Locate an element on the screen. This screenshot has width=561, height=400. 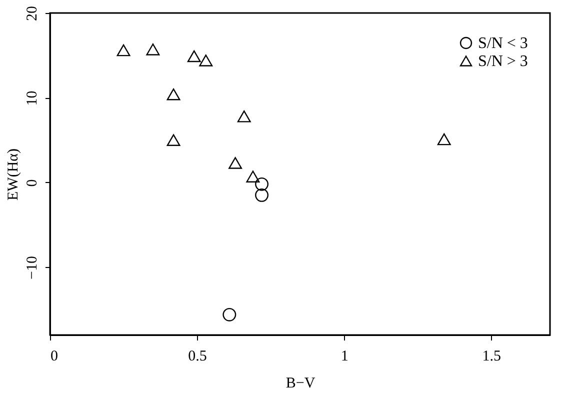
legend-label: S/N > 3 is located at coordinates (503, 61).